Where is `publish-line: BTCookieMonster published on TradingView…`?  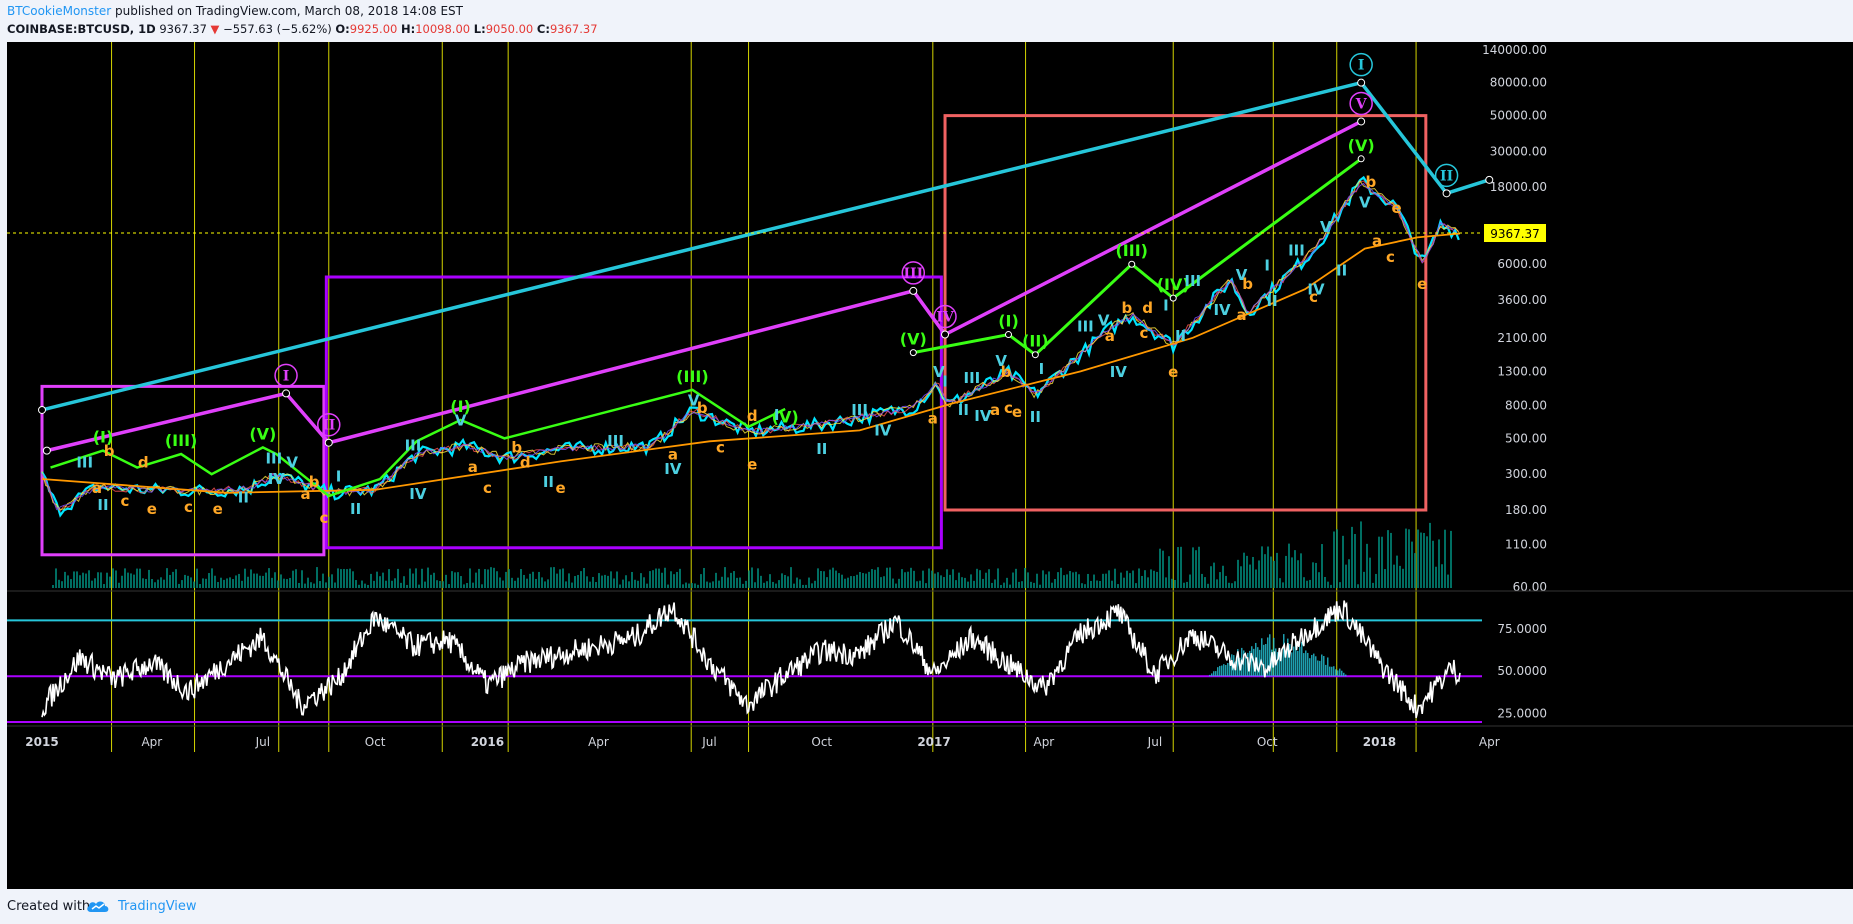 publish-line: BTCookieMonster published on TradingView… is located at coordinates (235, 11).